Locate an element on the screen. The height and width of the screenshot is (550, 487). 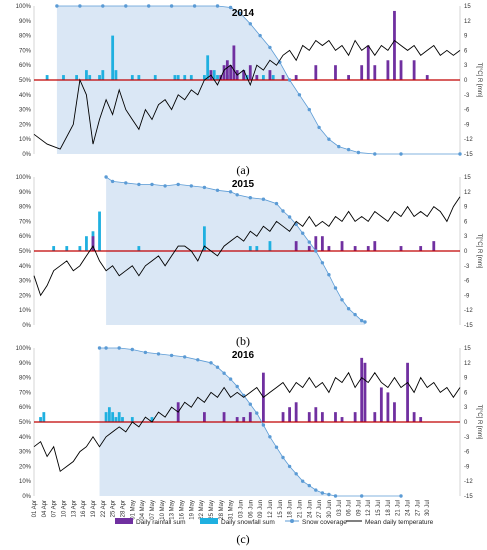
y-left-tick: 40% is located at coordinates (25, 267).